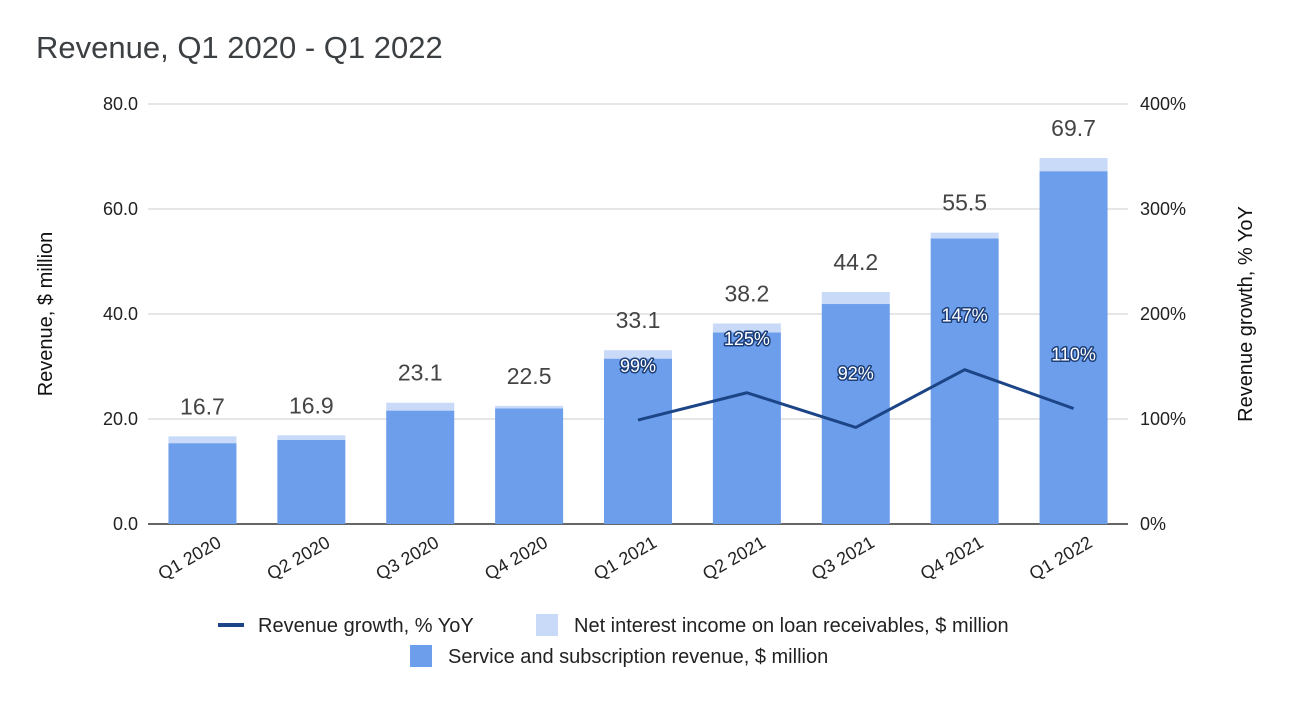  Describe the element at coordinates (856, 398) in the screenshot. I see `growth-line` at that location.